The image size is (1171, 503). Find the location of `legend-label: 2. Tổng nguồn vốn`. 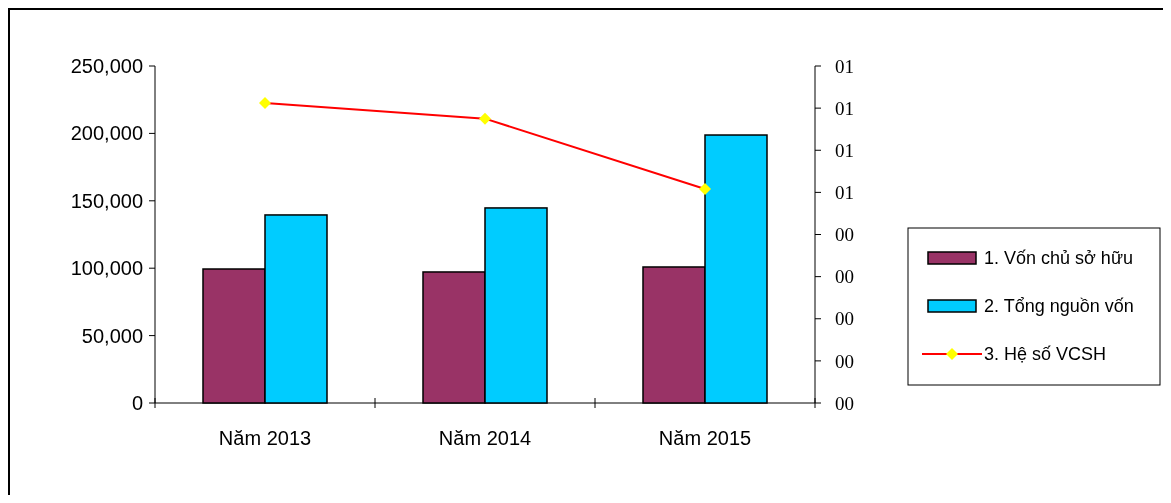

legend-label: 2. Tổng nguồn vốn is located at coordinates (1059, 306).